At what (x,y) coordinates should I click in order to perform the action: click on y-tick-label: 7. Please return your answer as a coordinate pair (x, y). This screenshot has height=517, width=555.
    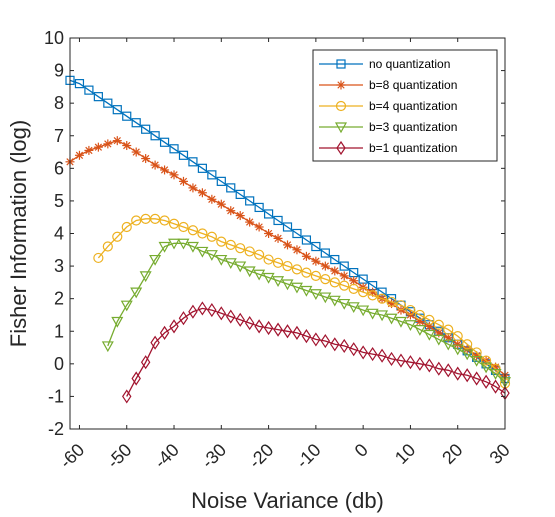
    Looking at the image, I should click on (59, 136).